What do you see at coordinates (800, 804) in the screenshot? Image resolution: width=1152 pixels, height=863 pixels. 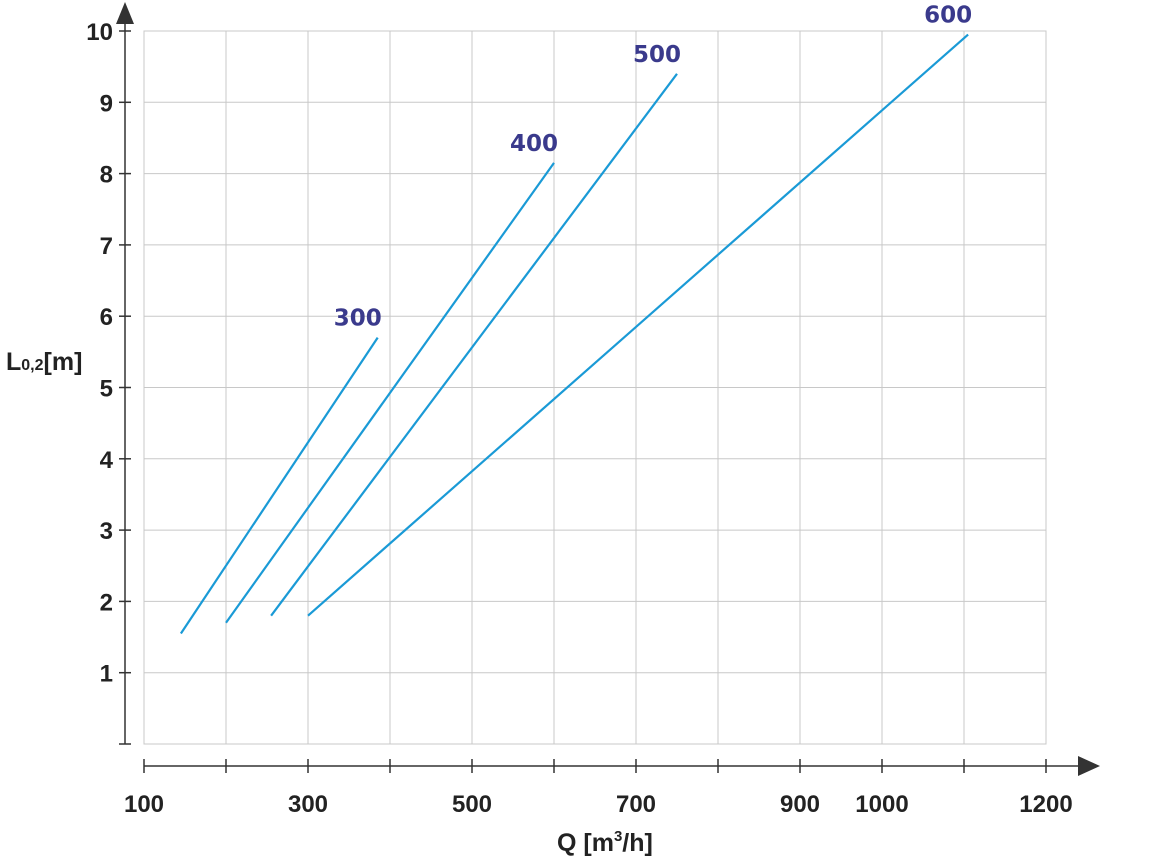 I see `x-tick-label: 900` at bounding box center [800, 804].